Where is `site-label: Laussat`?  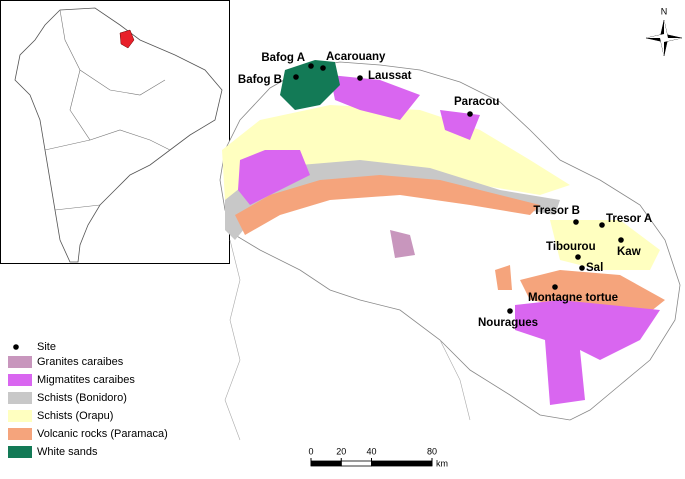
site-label: Laussat is located at coordinates (390, 76).